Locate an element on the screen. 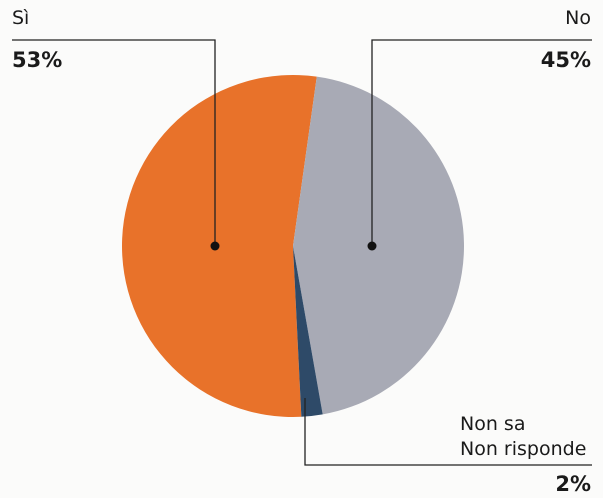 The width and height of the screenshot is (603, 498). slice-label: No is located at coordinates (578, 18).